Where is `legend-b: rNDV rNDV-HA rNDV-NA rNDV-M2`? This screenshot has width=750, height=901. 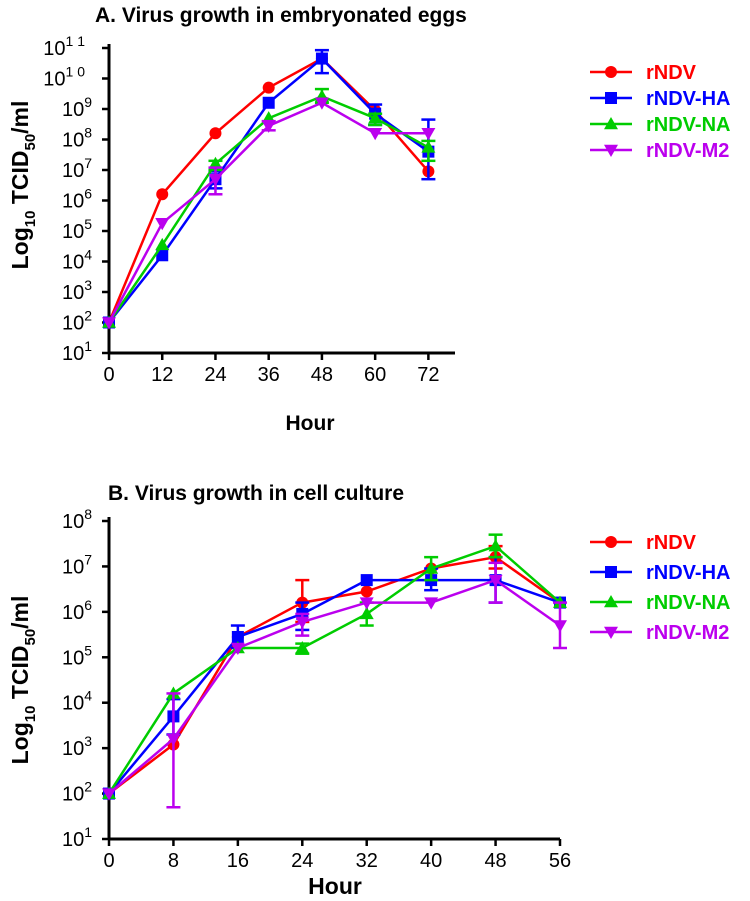 legend-b: rNDV rNDV-HA rNDV-NA rNDV-M2 is located at coordinates (660, 588).